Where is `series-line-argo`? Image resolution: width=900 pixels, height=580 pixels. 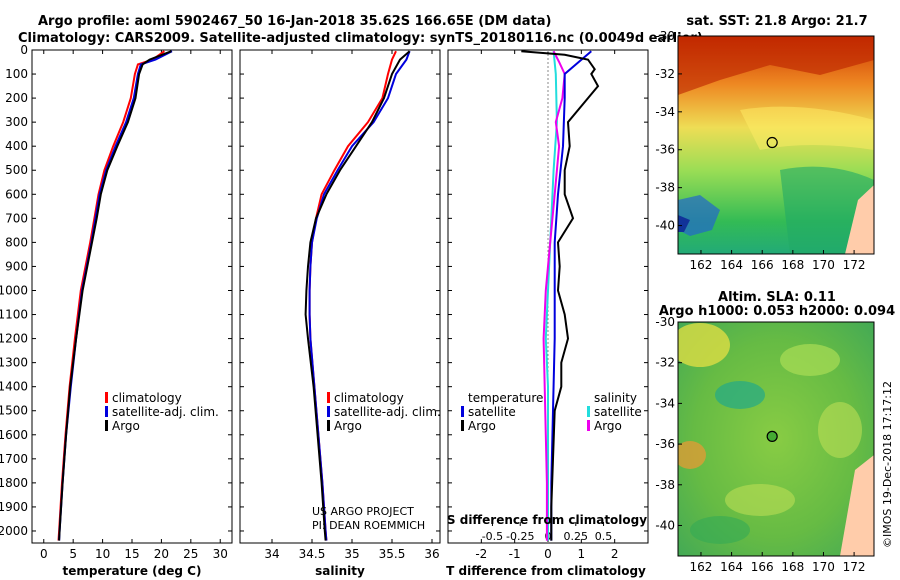
series-line-argo is located at coordinates (115, 295).